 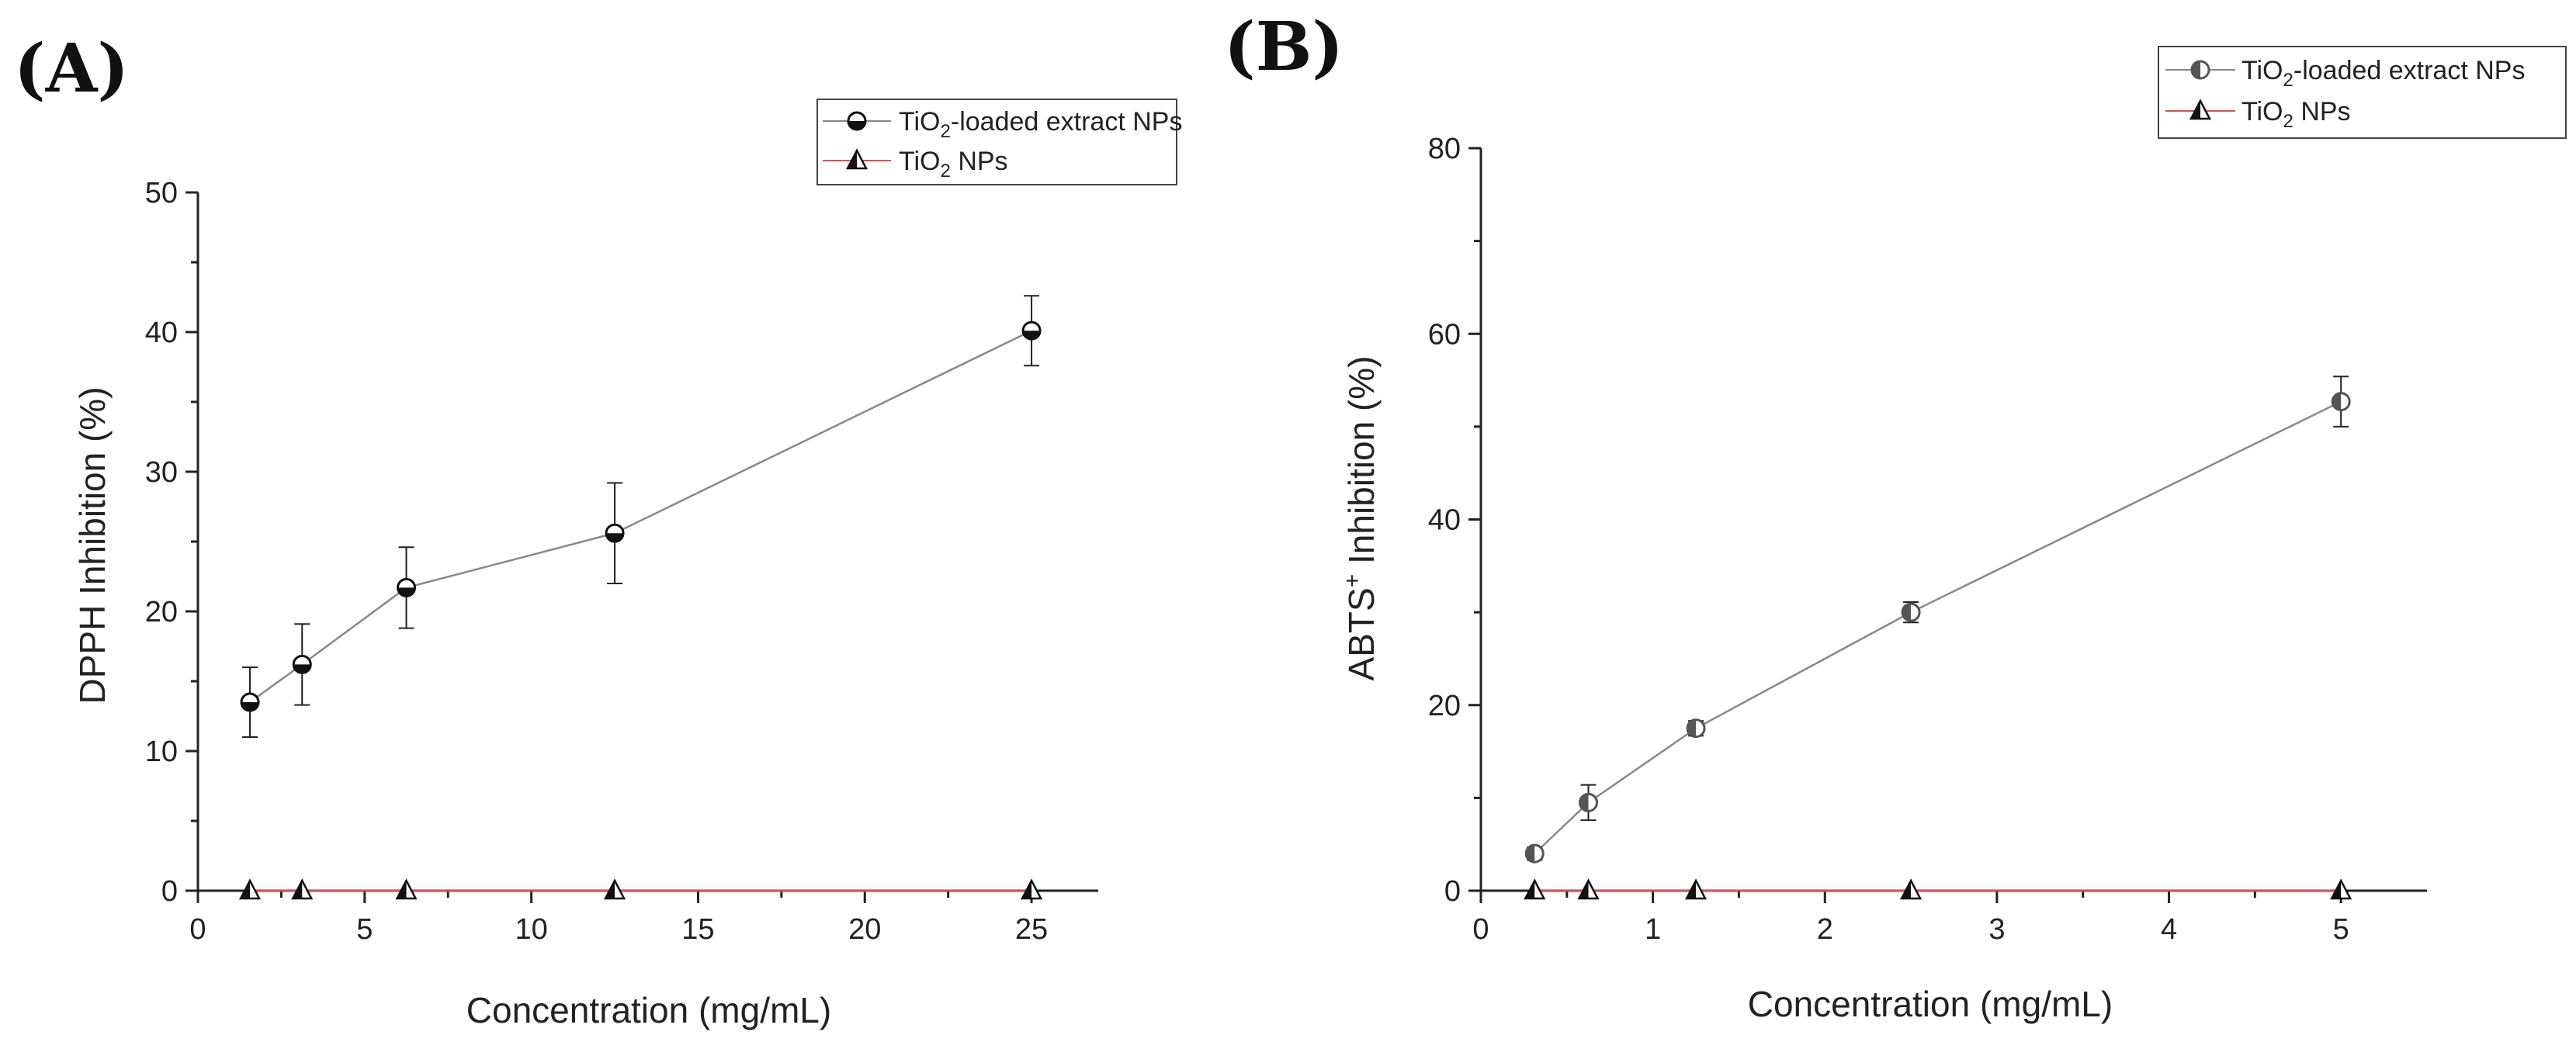 What do you see at coordinates (2341, 929) in the screenshot?
I see `x-tick-label-b: 5` at bounding box center [2341, 929].